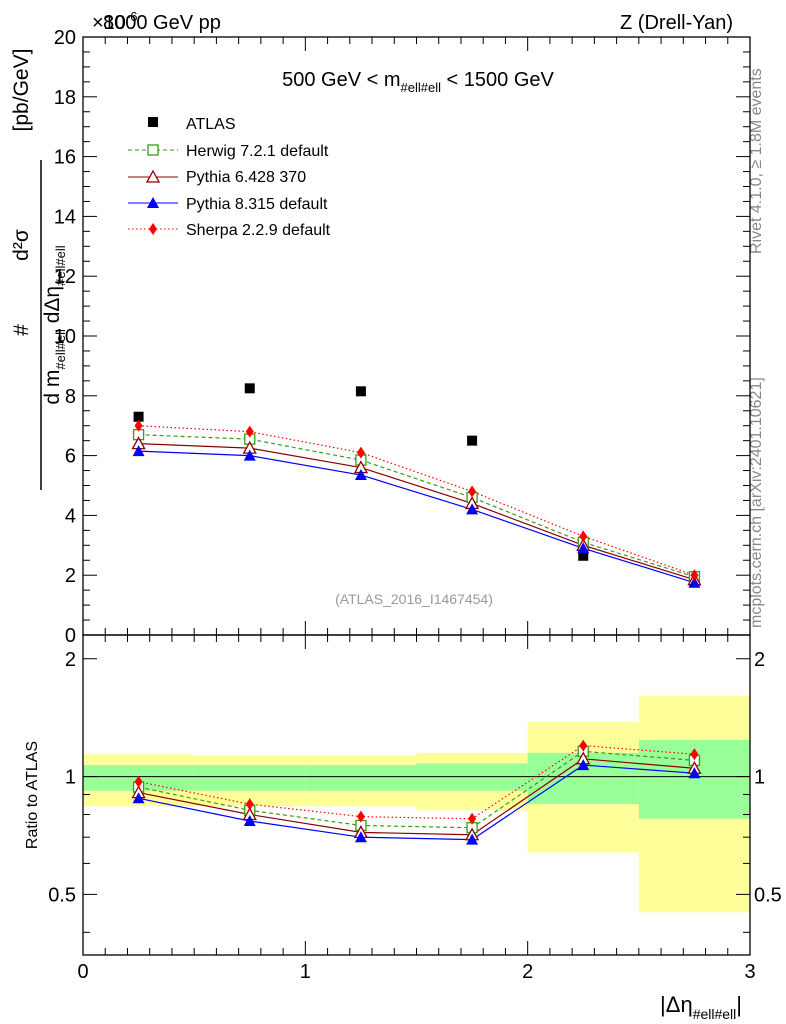 The image size is (786, 1024). I want to click on legend-atlas: ATLAS, so click(192, 124).